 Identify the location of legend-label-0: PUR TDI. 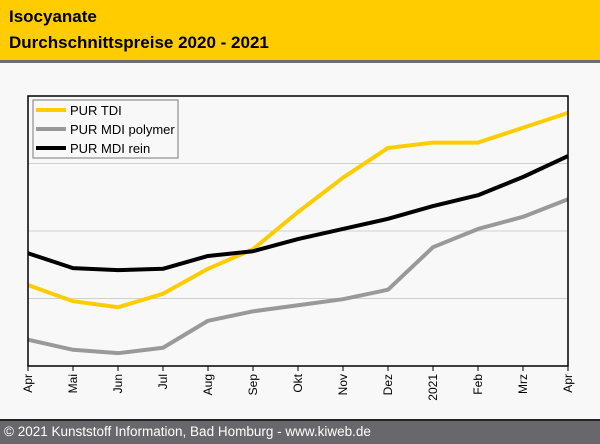
(96, 110).